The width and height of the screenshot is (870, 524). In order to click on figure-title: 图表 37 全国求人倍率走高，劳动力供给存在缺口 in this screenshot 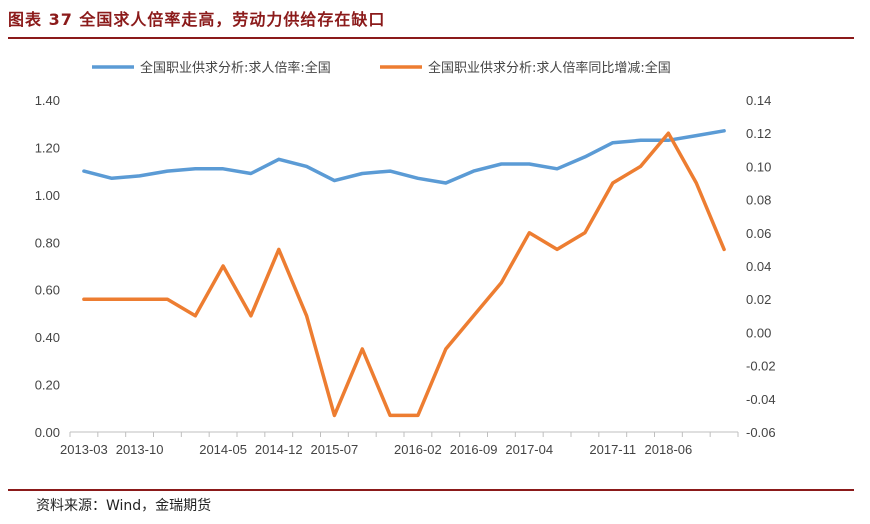, I will do `click(197, 19)`.